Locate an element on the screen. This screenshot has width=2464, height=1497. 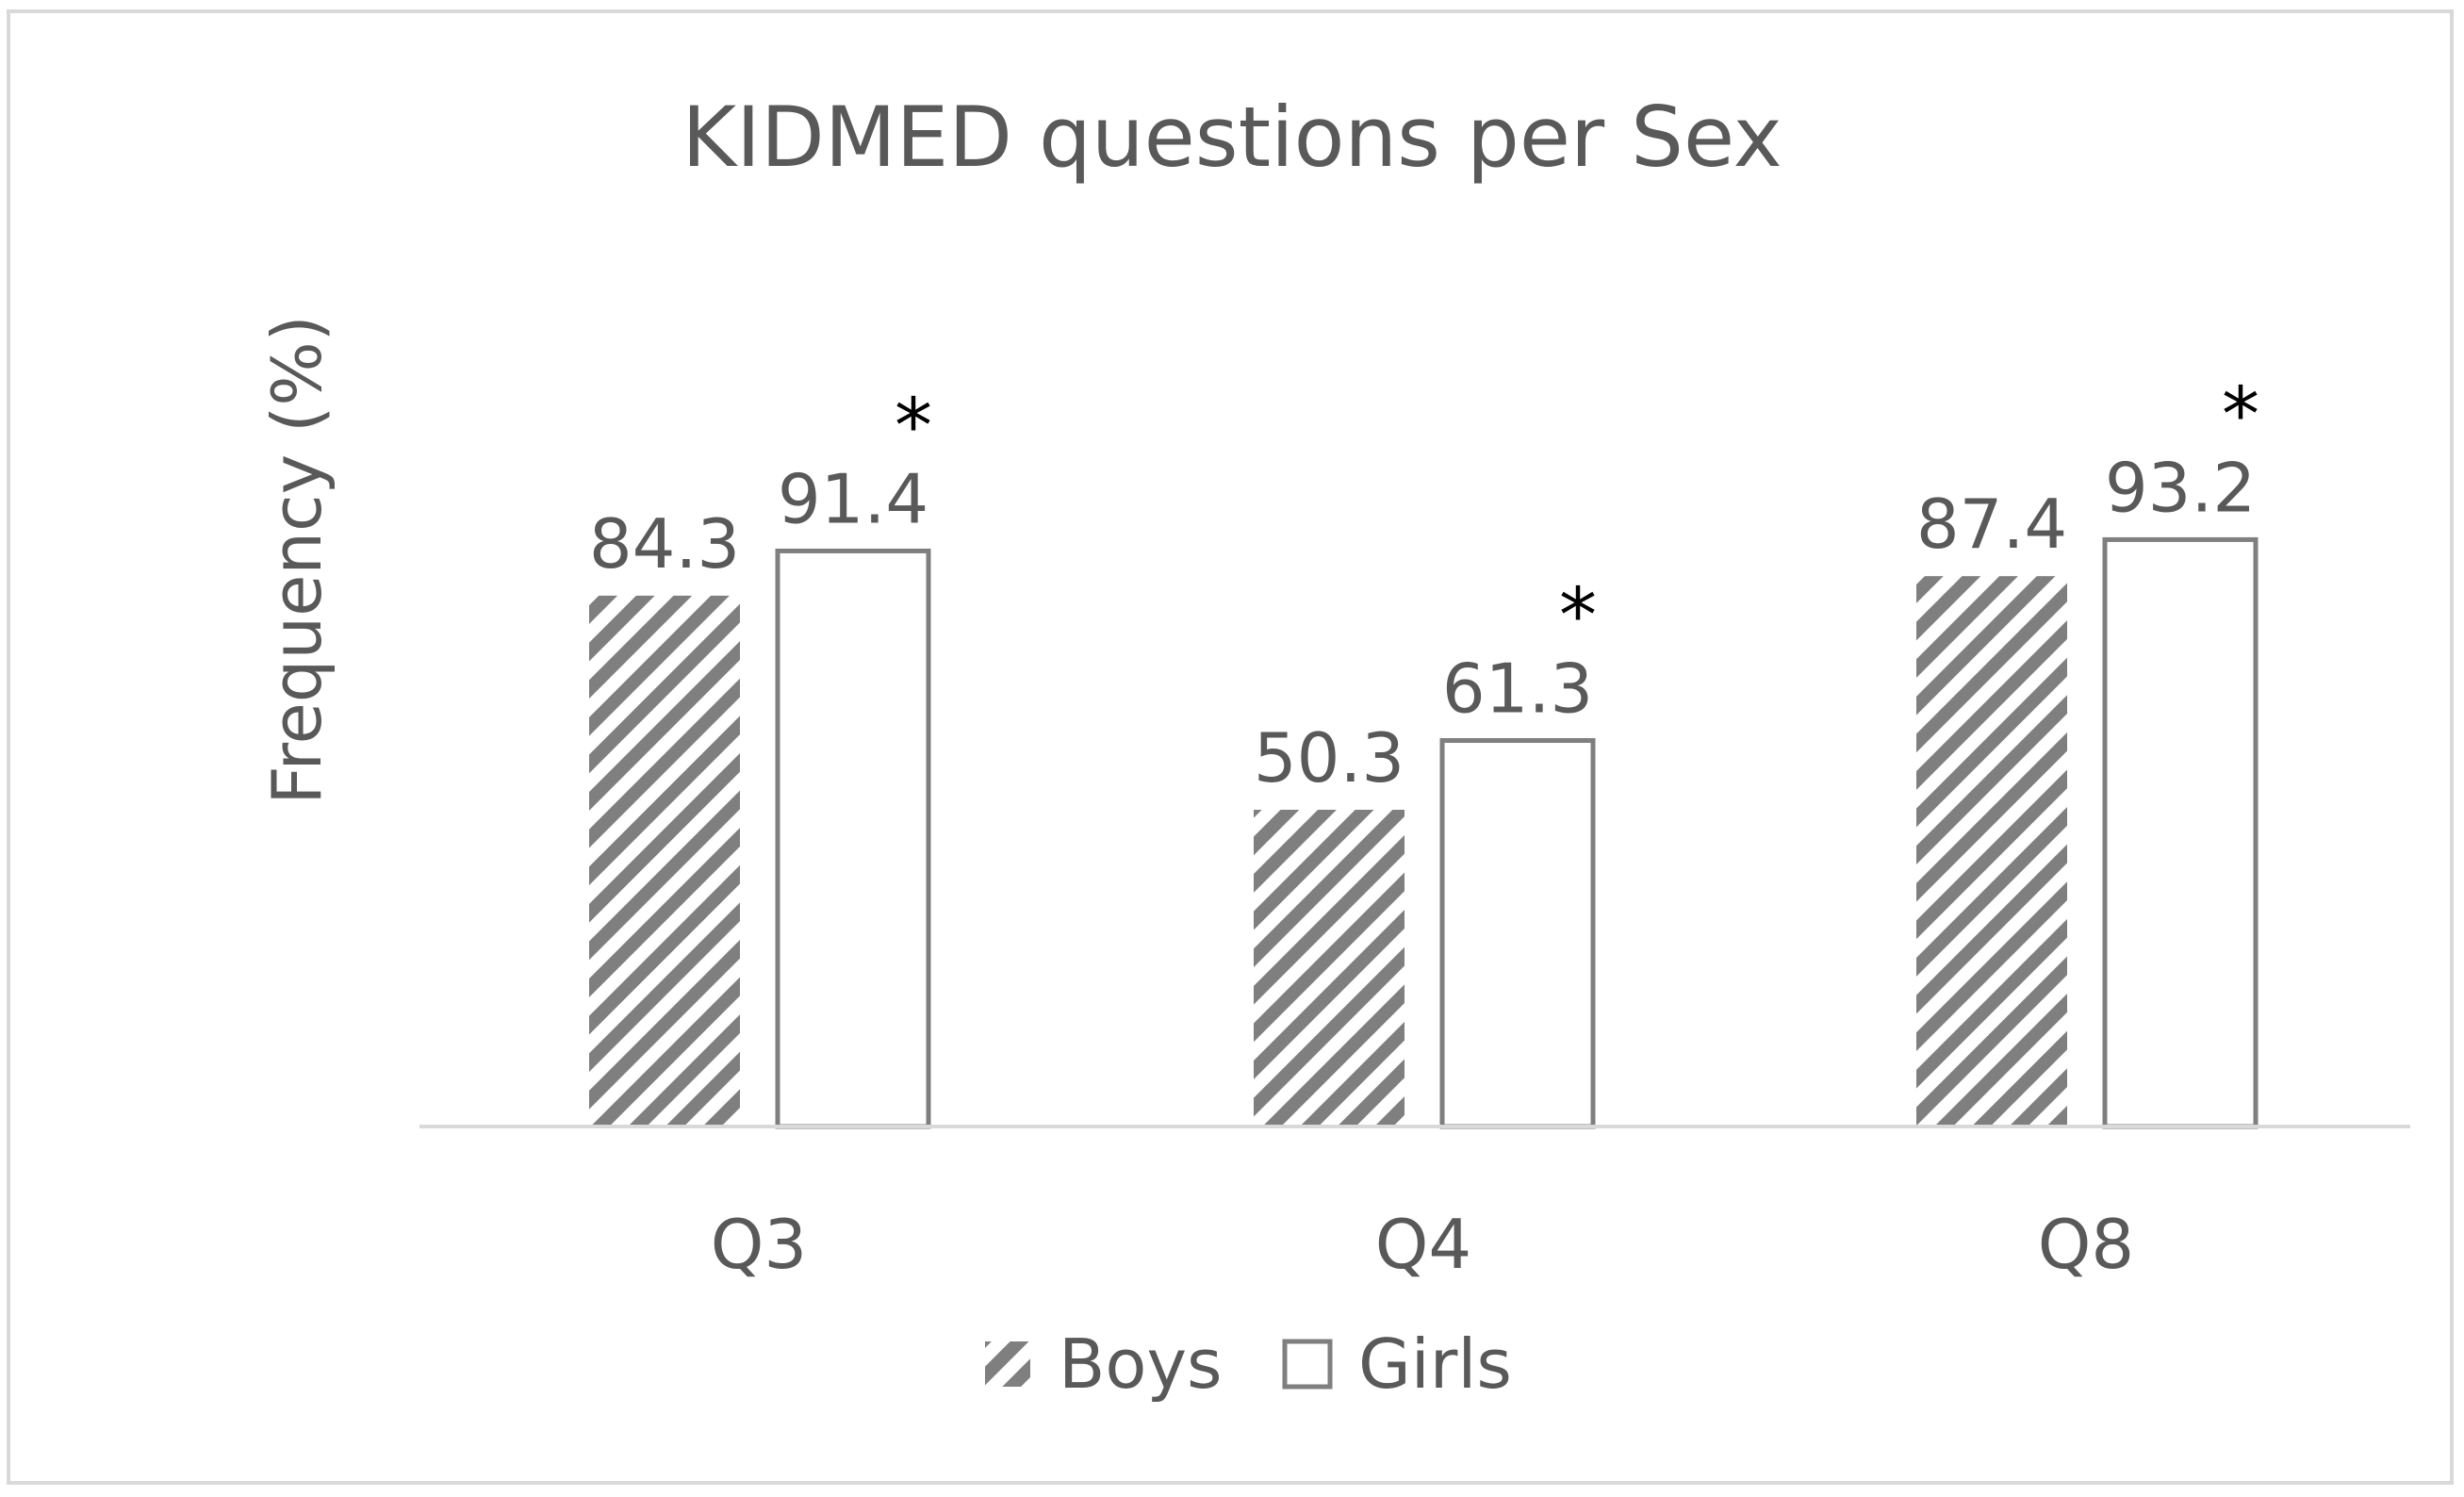
bar-boys-q3 is located at coordinates (664, 861).